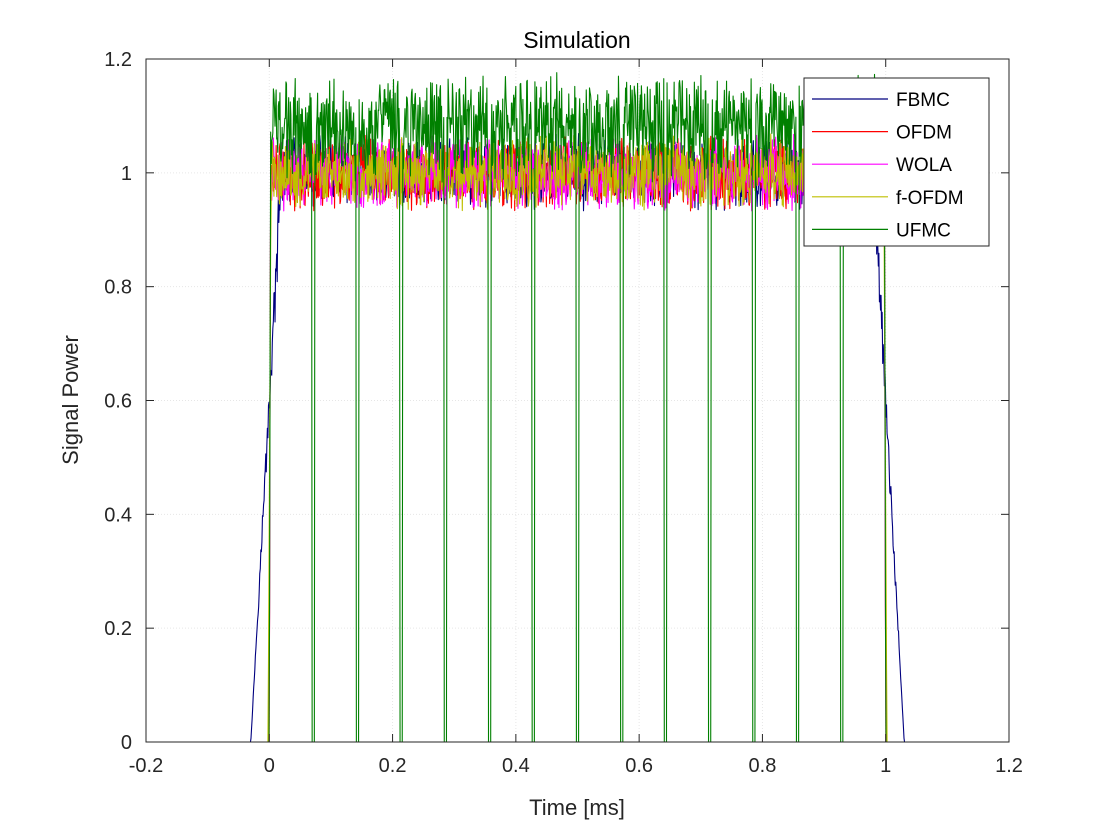 This screenshot has height=831, width=1111. What do you see at coordinates (639, 766) in the screenshot?
I see `x-tick-label: 0.6` at bounding box center [639, 766].